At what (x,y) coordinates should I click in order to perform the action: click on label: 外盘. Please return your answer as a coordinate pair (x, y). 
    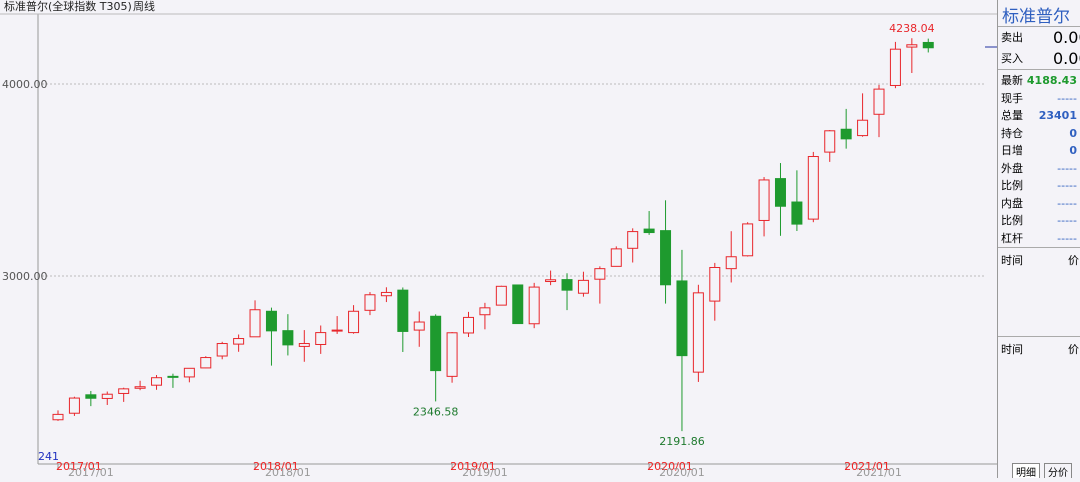
    Looking at the image, I should click on (1012, 168).